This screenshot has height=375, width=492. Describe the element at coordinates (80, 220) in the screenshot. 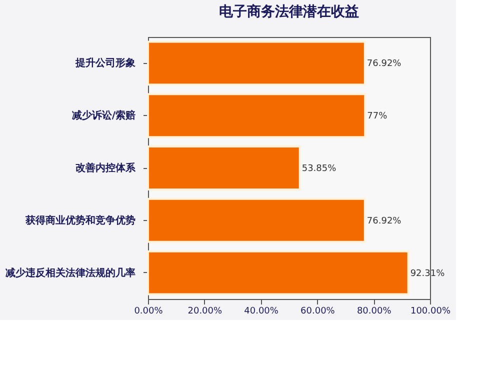

I see `y-tick-label: 获得商业优势和竞争优势` at that location.